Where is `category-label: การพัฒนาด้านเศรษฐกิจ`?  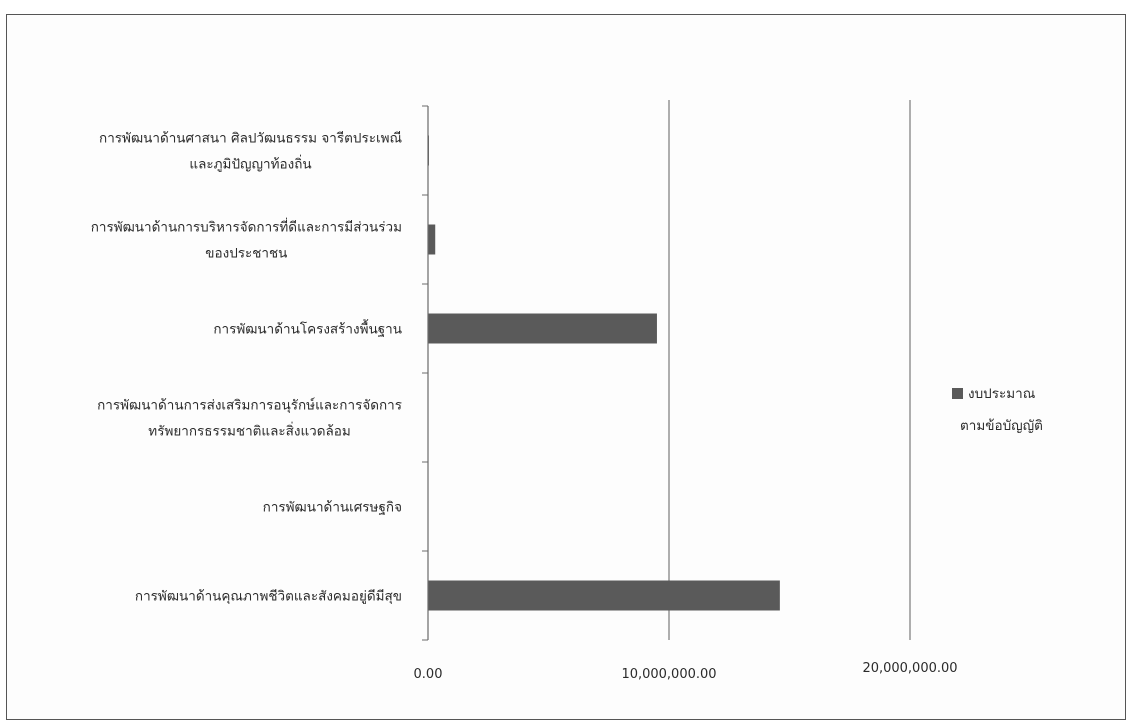
category-label: การพัฒนาด้านเศรษฐกิจ is located at coordinates (332, 508).